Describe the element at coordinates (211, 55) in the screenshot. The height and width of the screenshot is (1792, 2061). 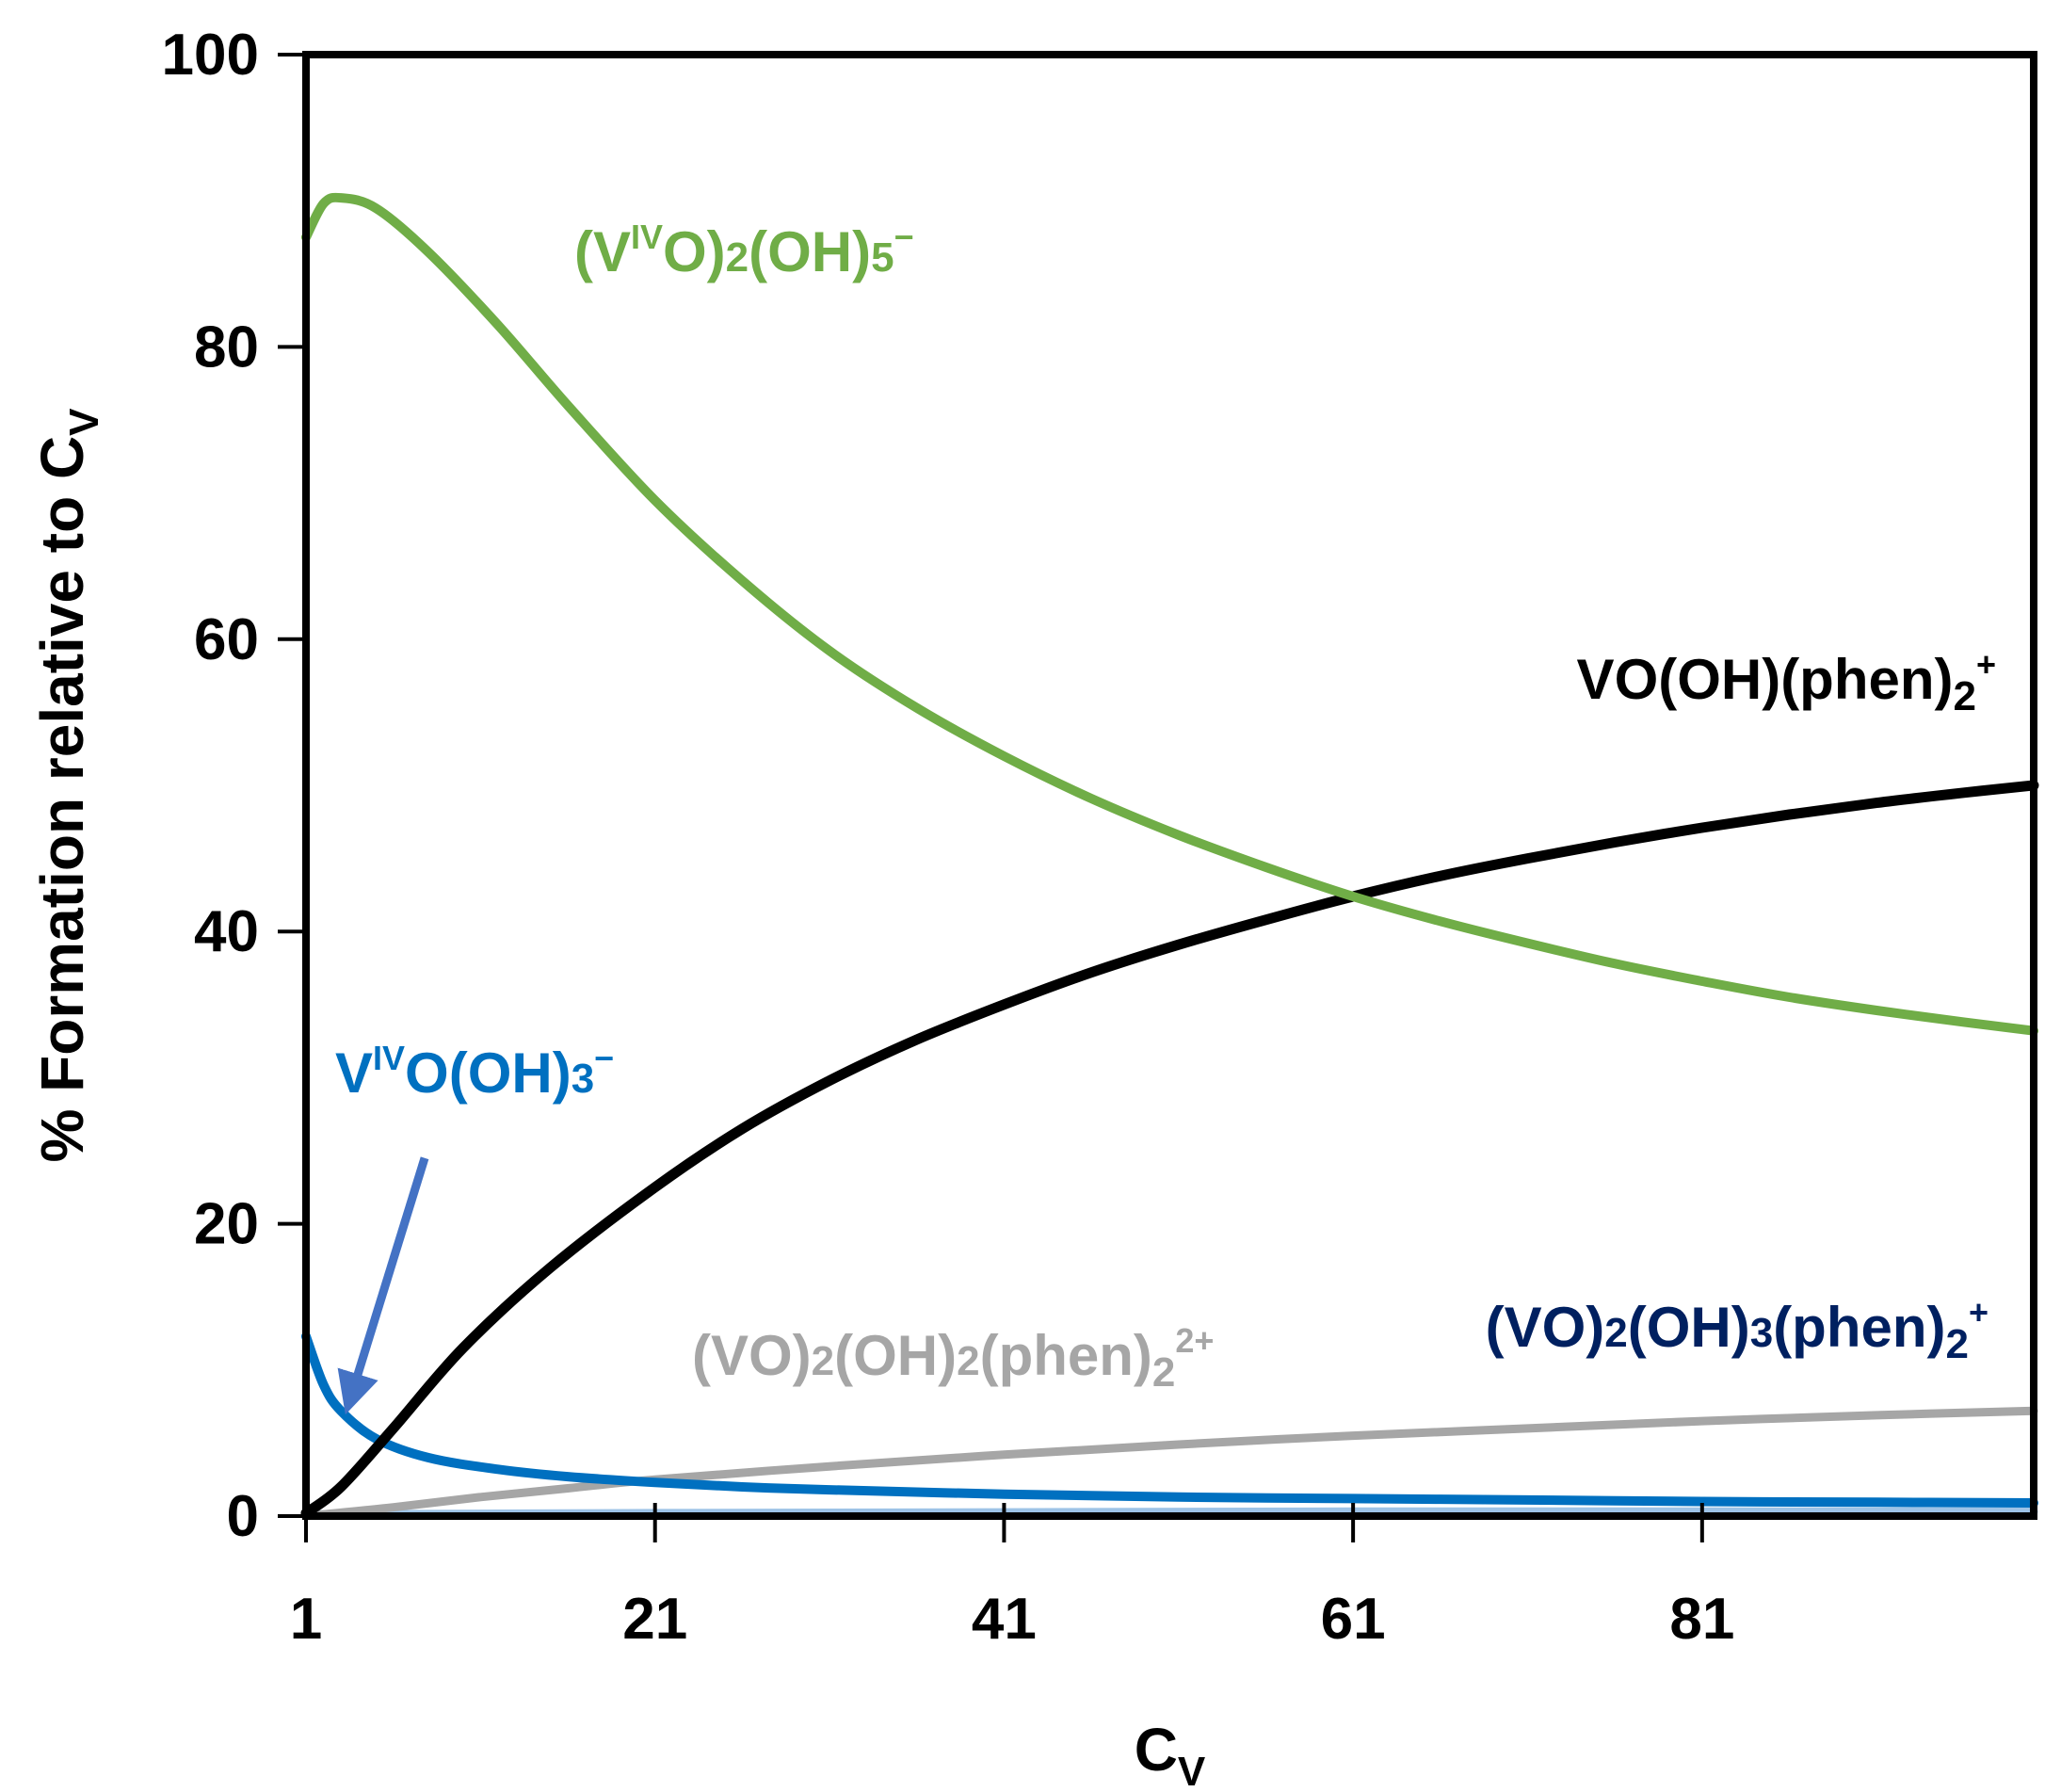
I see `y-tick-label: 100` at that location.